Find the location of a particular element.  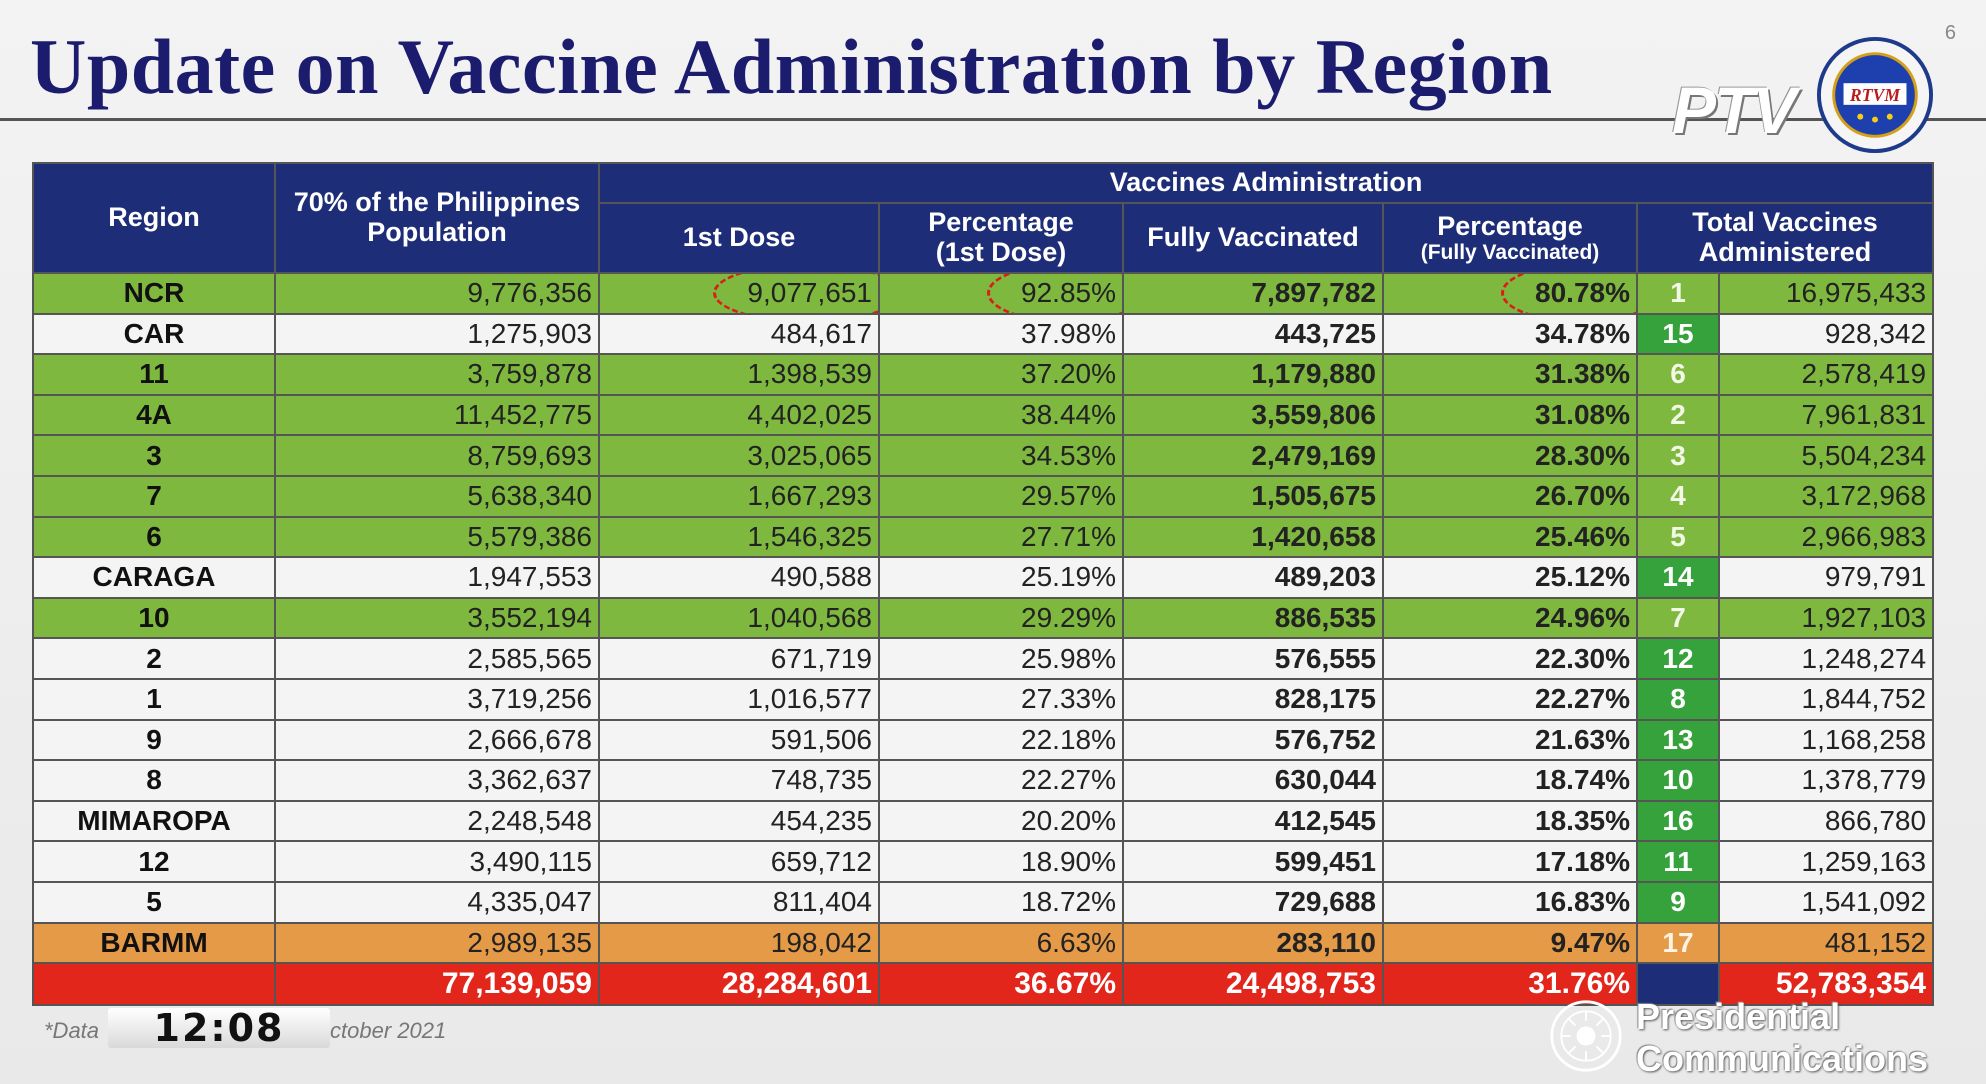

cell-pct-first: 27.71% is located at coordinates (1001, 537).